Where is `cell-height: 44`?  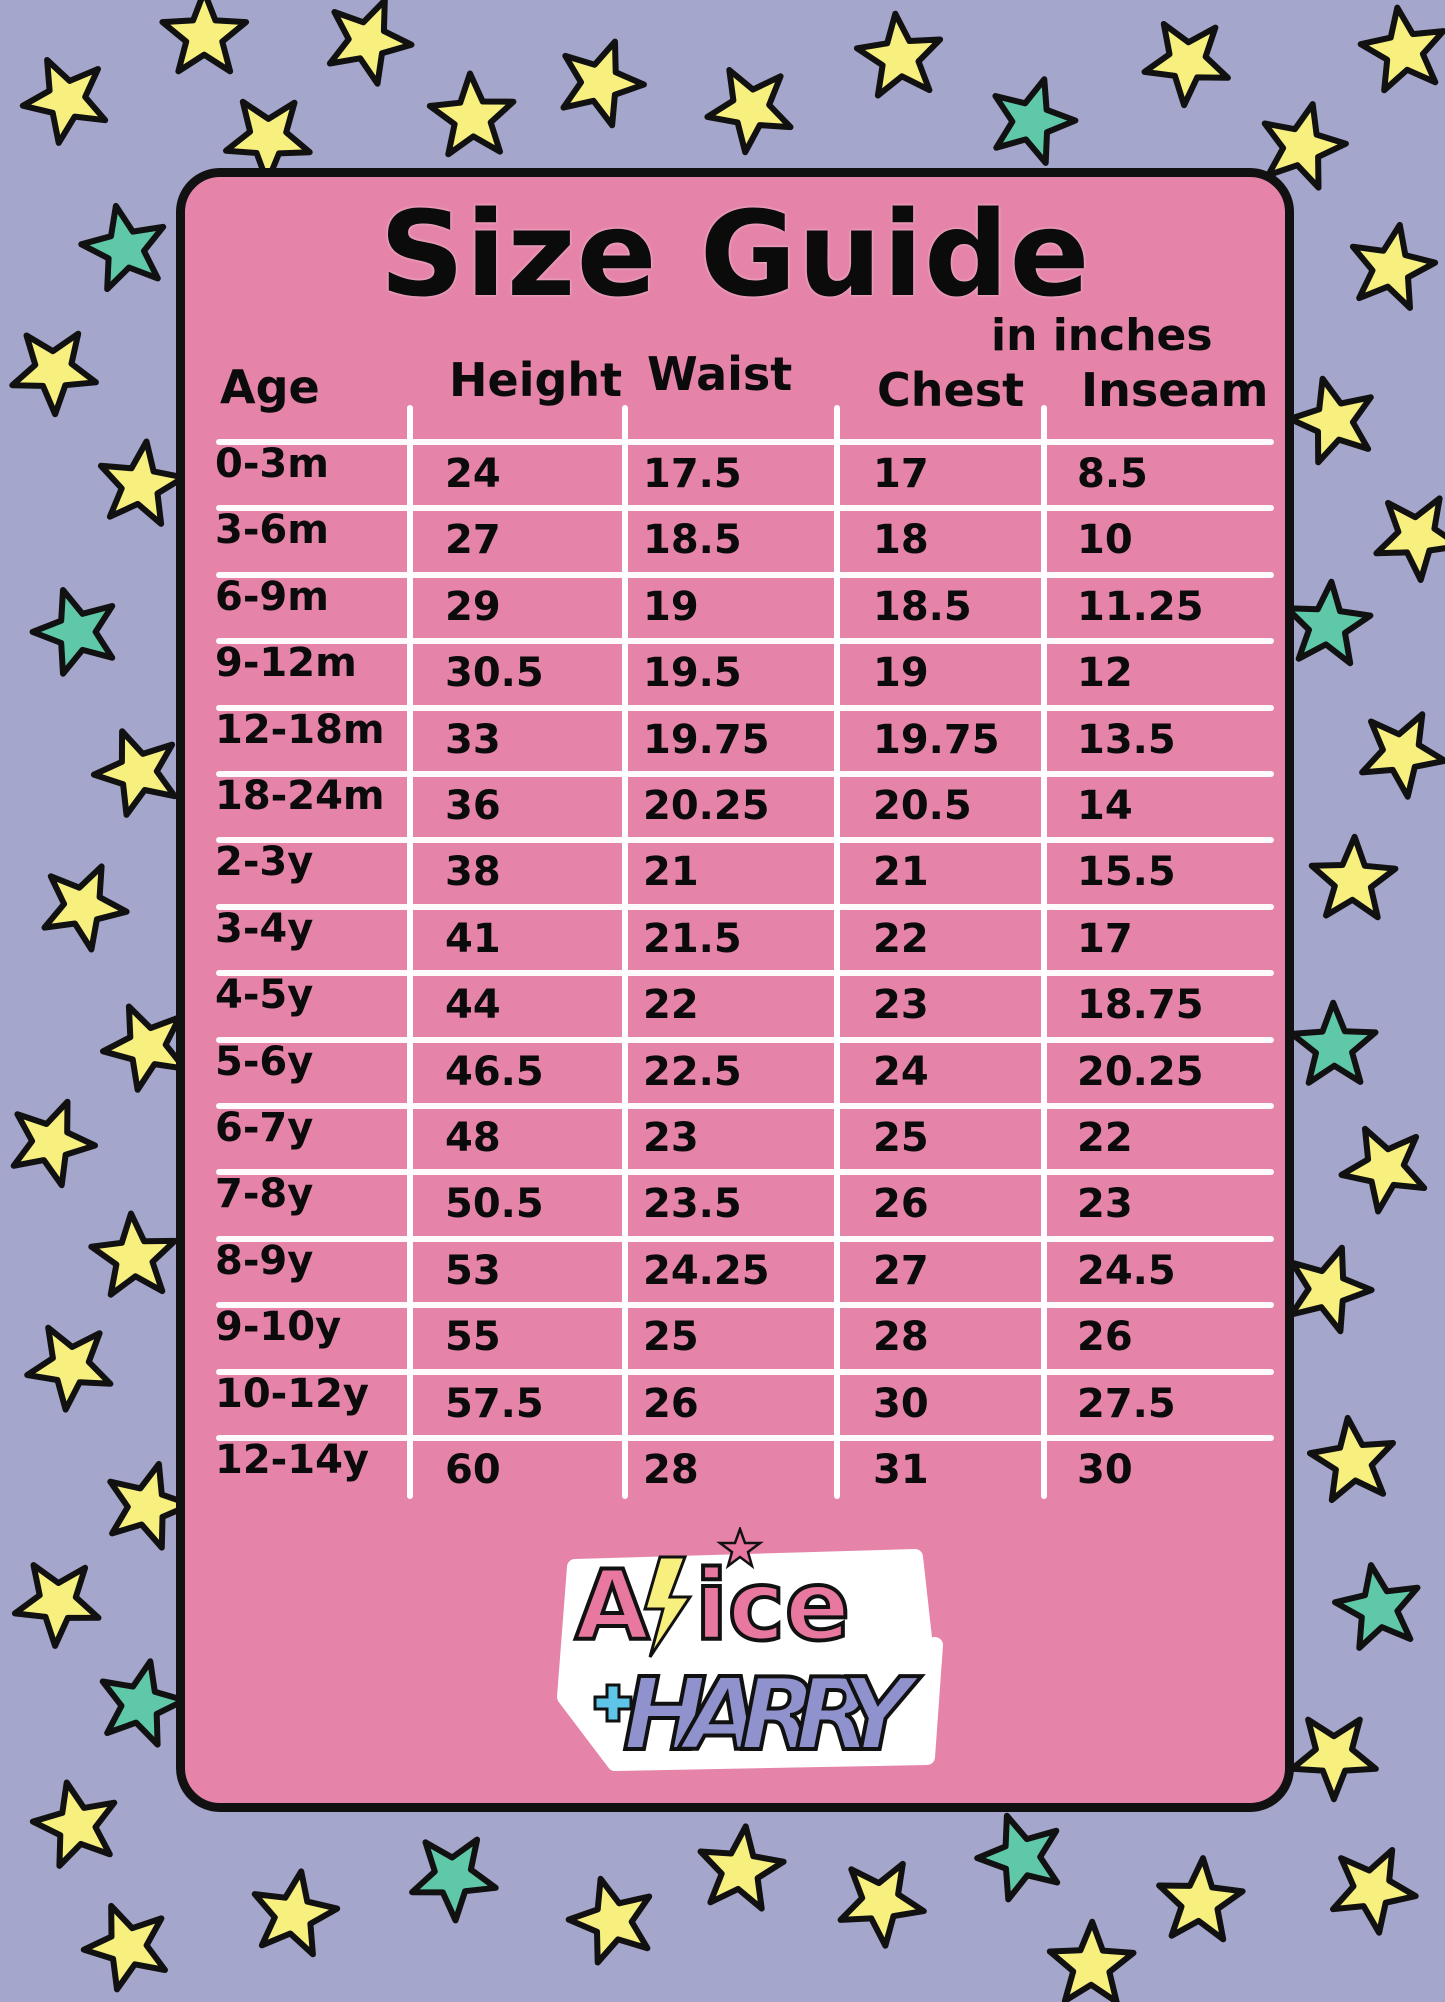 cell-height: 44 is located at coordinates (473, 1005).